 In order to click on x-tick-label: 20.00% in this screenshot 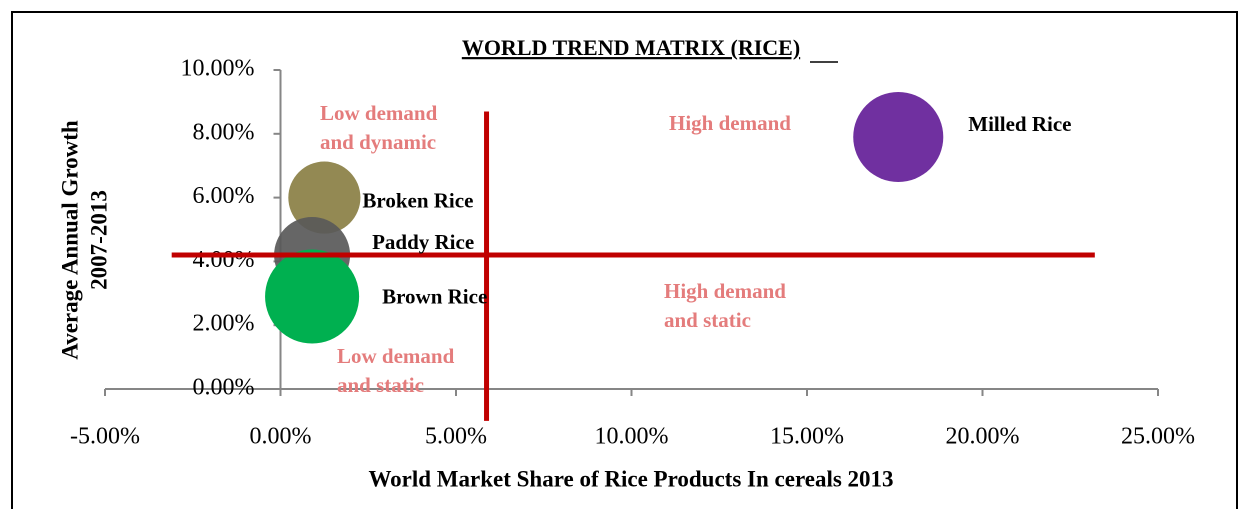, I will do `click(983, 437)`.